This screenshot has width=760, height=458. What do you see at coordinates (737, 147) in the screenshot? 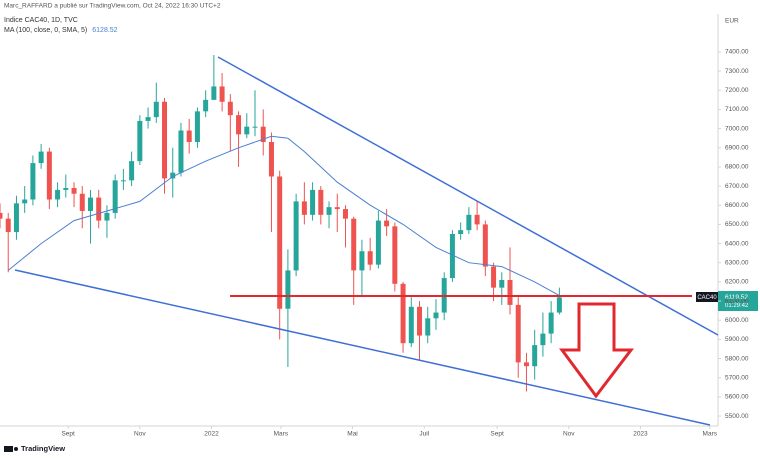
I see `y-tick-label: 6900.00` at bounding box center [737, 147].